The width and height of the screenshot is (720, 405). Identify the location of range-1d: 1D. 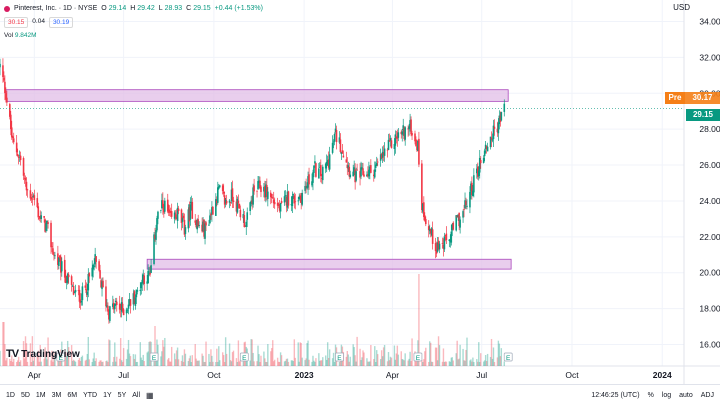
(10, 395).